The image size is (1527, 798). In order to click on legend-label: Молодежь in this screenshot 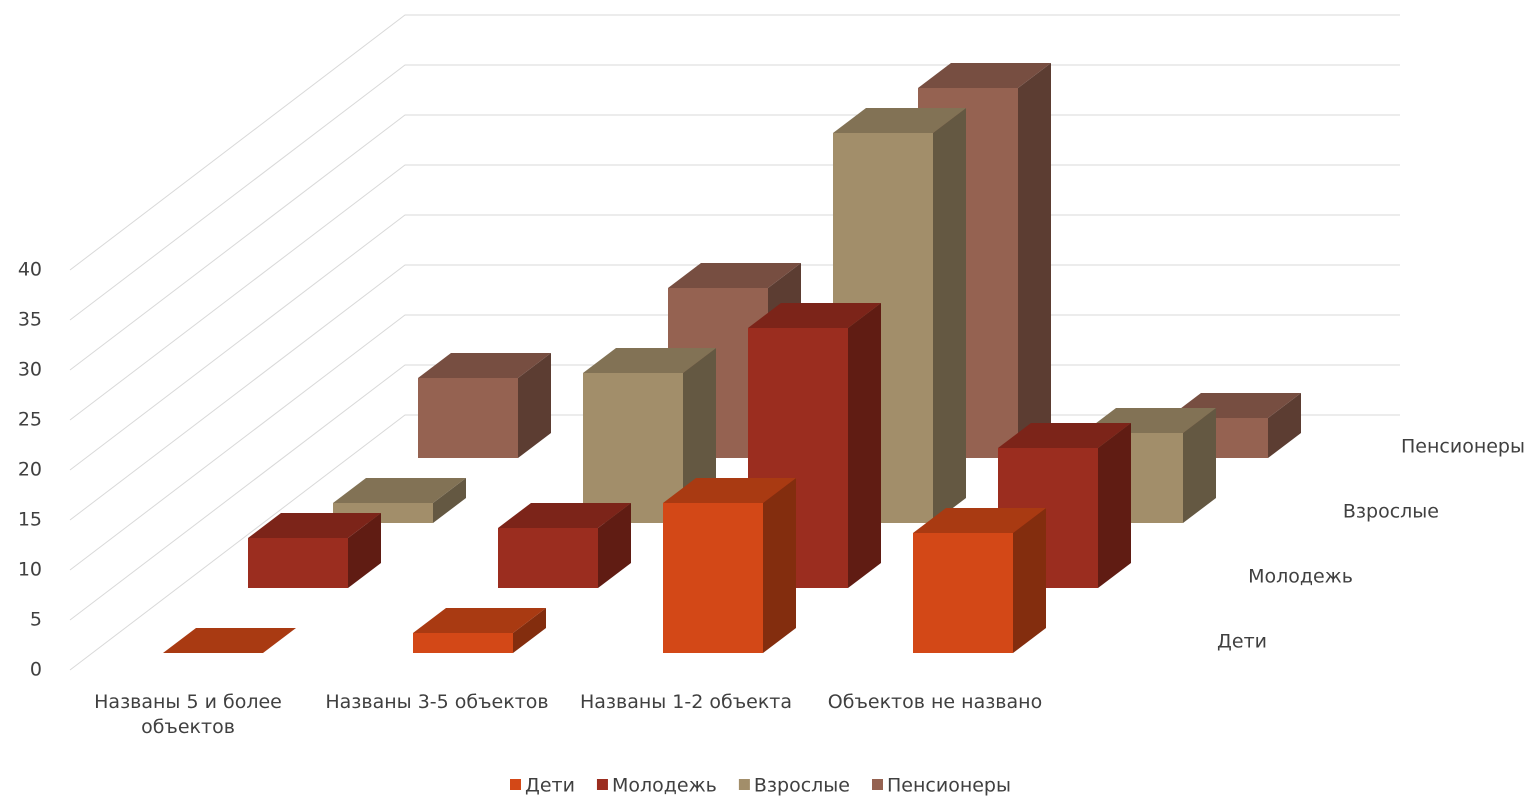, I will do `click(664, 786)`.